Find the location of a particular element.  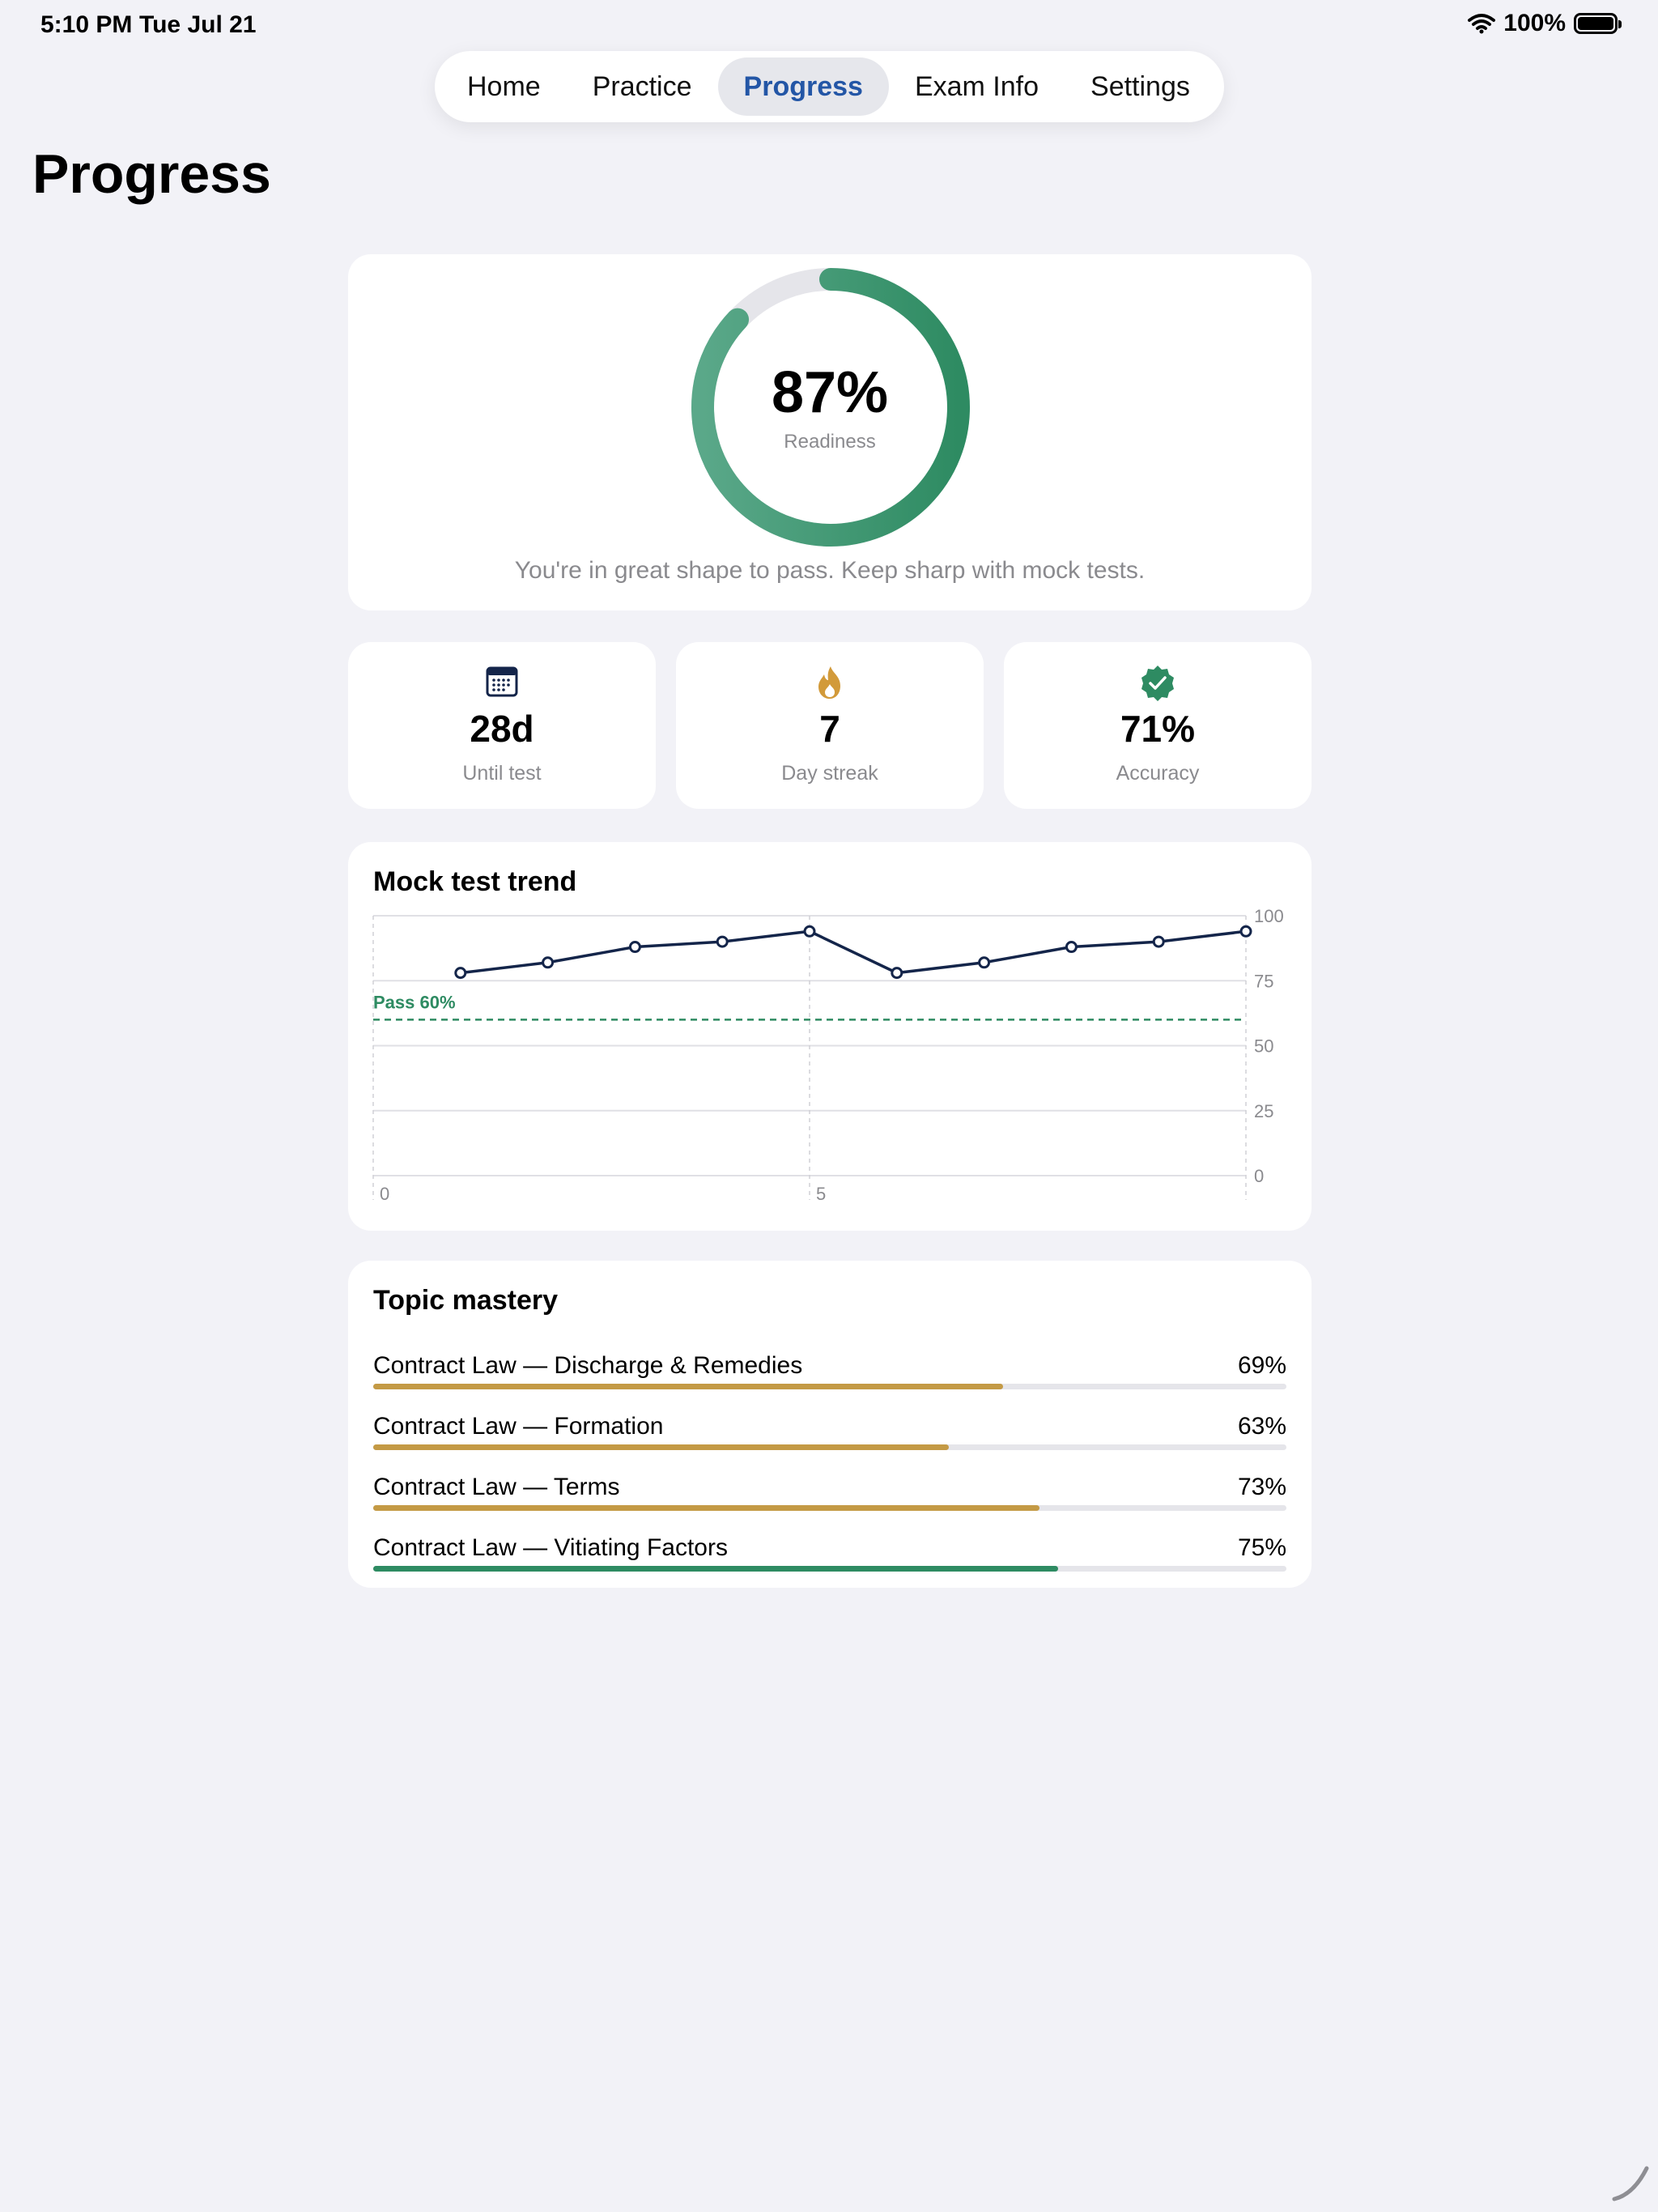

pencil-stroke-mark is located at coordinates (1630, 2183).